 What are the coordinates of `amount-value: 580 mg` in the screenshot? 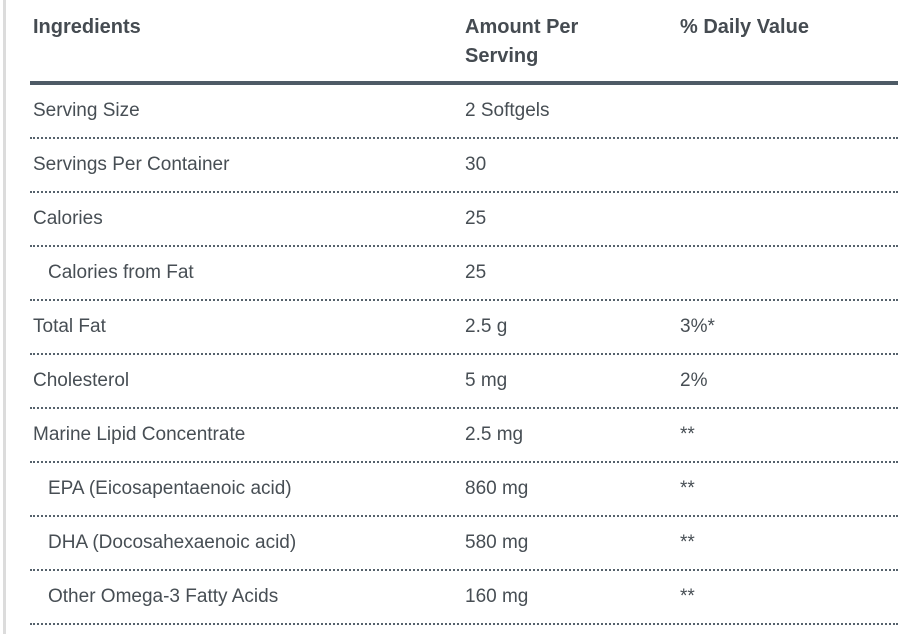 It's located at (497, 542).